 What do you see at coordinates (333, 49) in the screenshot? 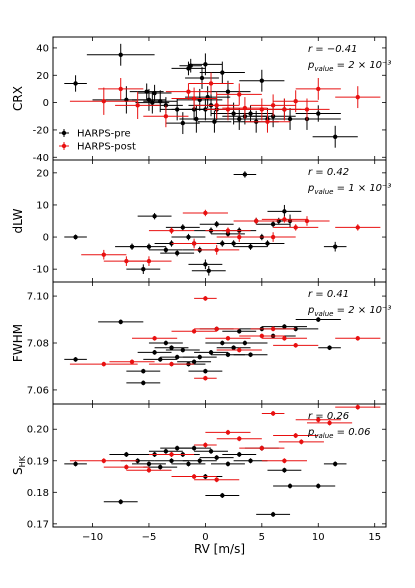
I see `correlation-r: r = −0.41` at bounding box center [333, 49].